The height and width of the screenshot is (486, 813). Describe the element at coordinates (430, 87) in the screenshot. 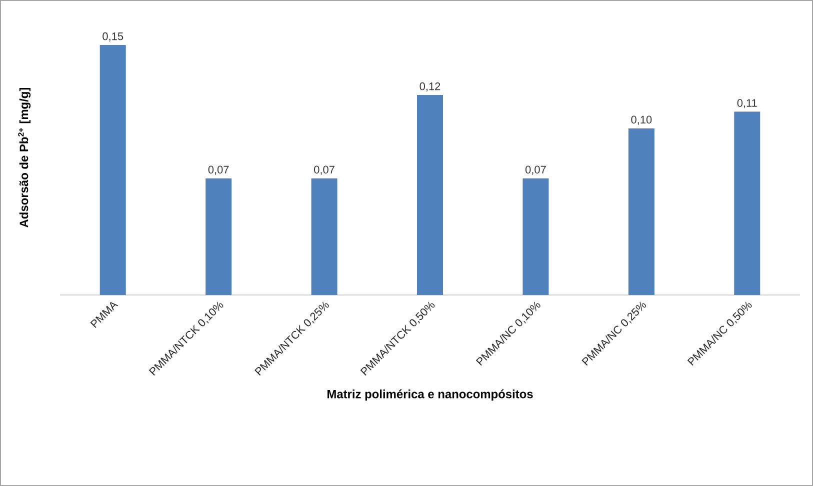

I see `data-label: 0,12` at that location.